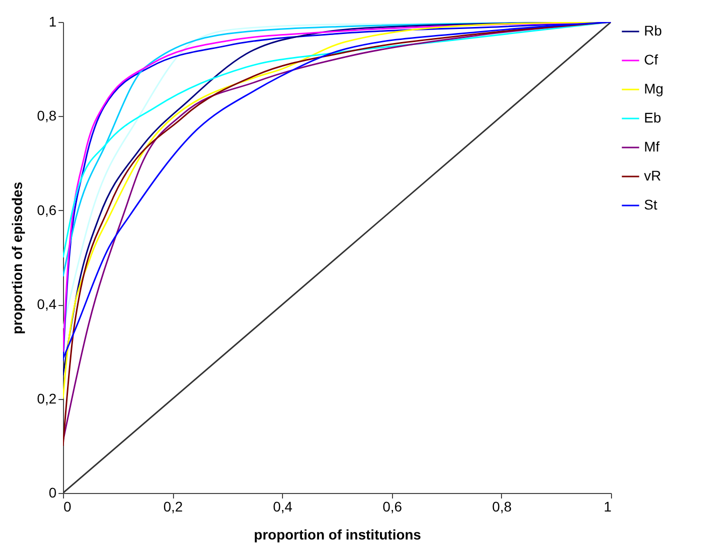 Image resolution: width=727 pixels, height=554 pixels. What do you see at coordinates (68, 506) in the screenshot?
I see `x-tick-label: 0` at bounding box center [68, 506].